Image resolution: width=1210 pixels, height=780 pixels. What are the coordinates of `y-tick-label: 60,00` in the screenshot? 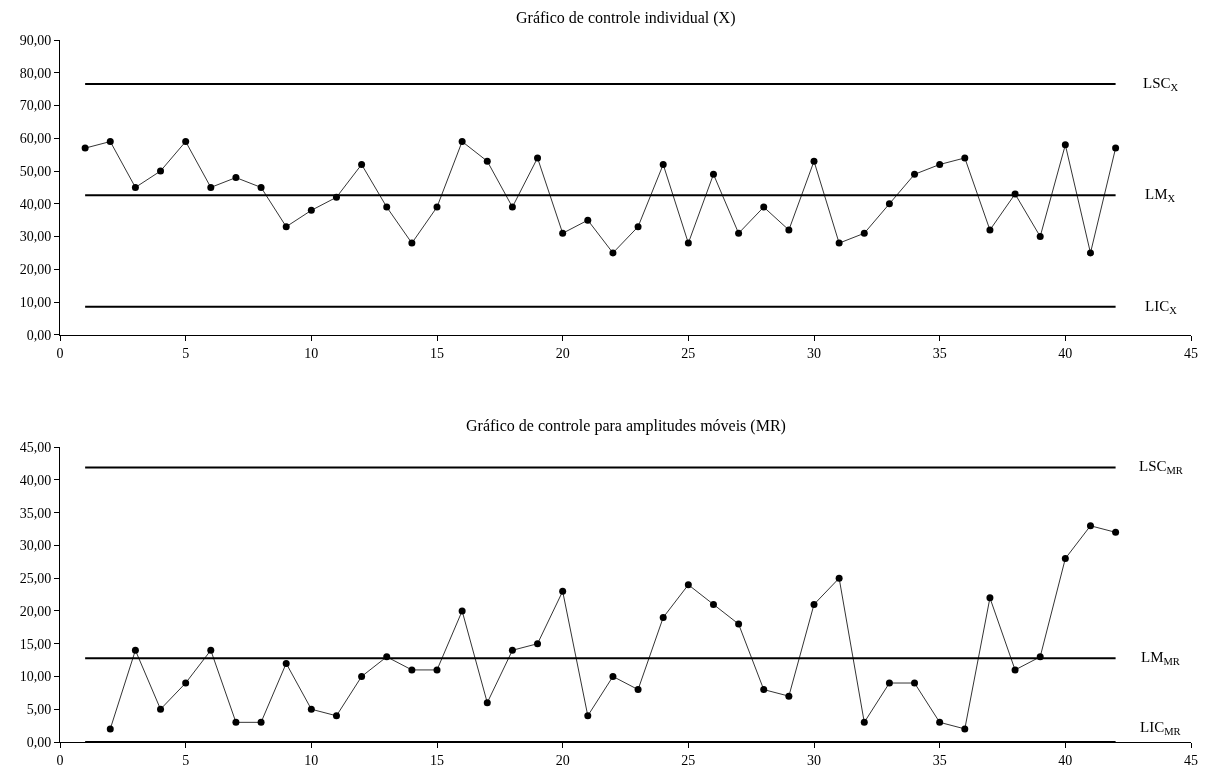 It's located at (35, 139).